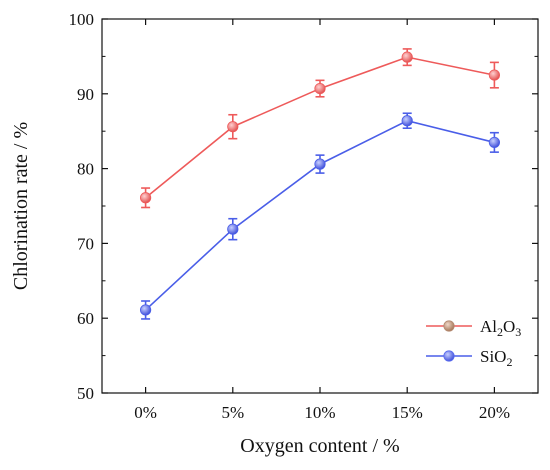 The width and height of the screenshot is (550, 470). I want to click on x-tick-label: 10%, so click(319, 412).